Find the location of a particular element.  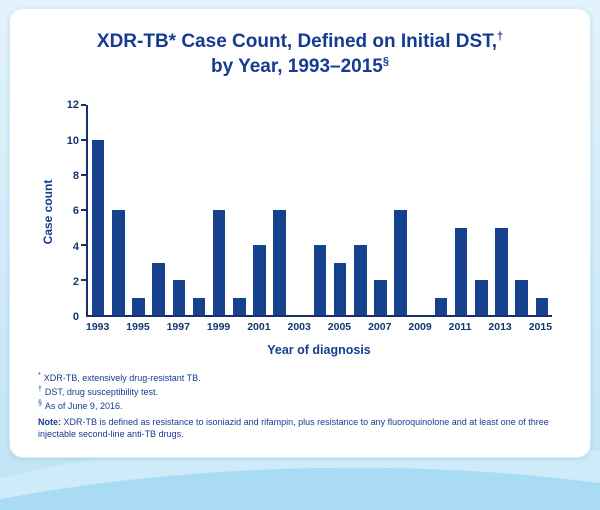

footnote-dagger-marker: † is located at coordinates (40, 390).